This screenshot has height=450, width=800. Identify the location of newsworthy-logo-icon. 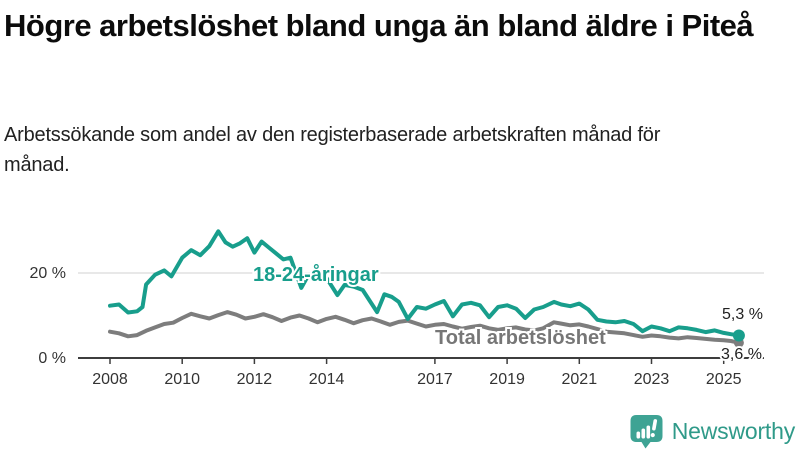
(646, 432).